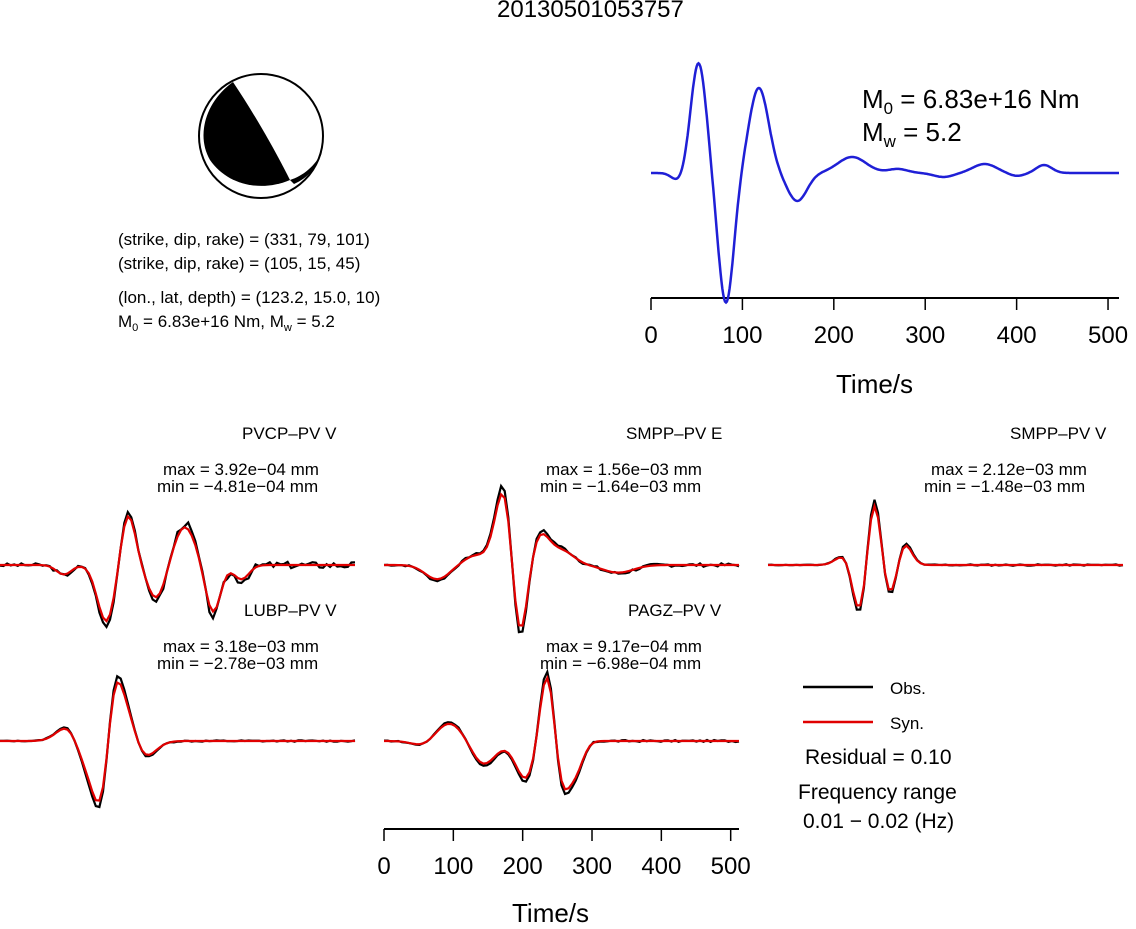  Describe the element at coordinates (875, 384) in the screenshot. I see `stf-x-axis-title: Time/s` at that location.